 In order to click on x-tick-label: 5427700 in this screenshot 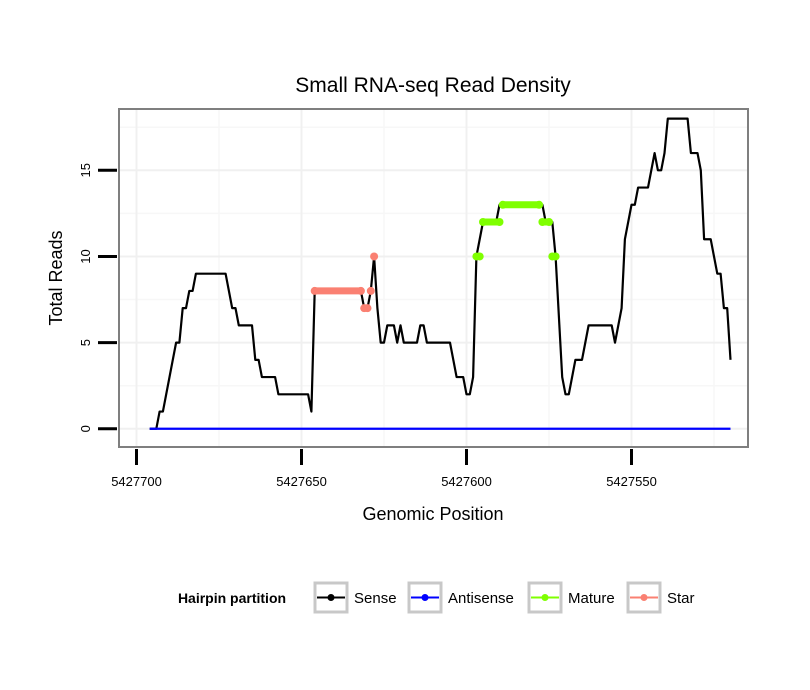, I will do `click(136, 481)`.